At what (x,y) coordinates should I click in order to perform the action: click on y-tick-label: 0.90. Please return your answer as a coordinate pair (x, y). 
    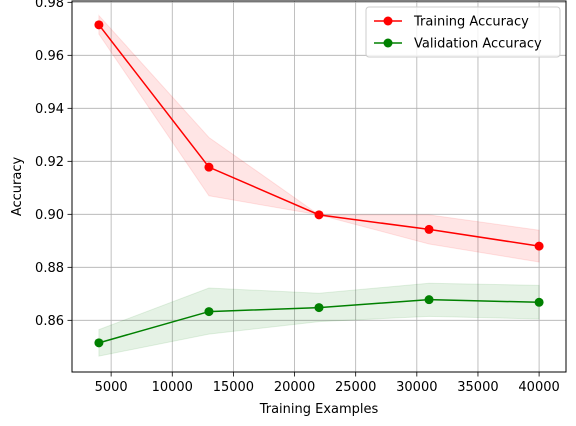
    Looking at the image, I should click on (49, 215).